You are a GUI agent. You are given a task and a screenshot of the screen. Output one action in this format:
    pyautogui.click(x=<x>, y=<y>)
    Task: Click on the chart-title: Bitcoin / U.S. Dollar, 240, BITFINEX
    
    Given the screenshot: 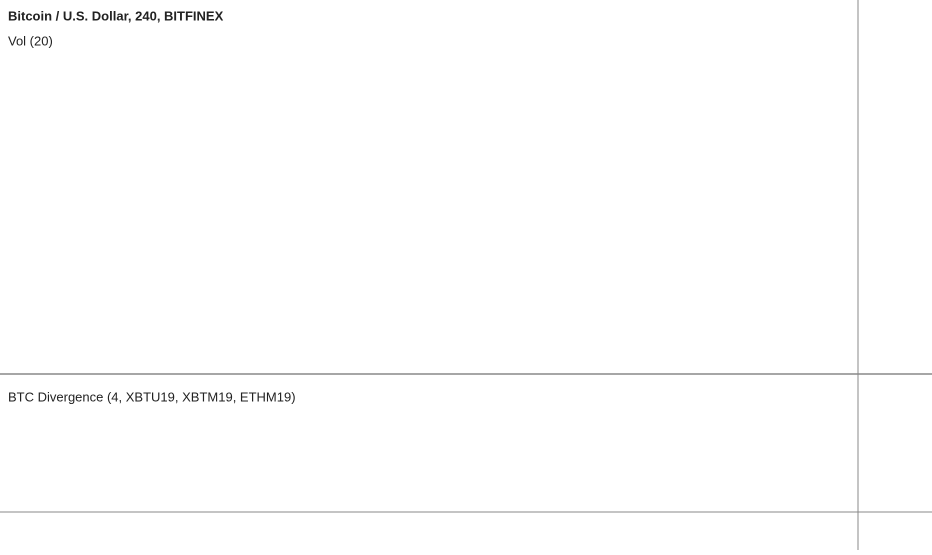 What is the action you would take?
    pyautogui.click(x=116, y=15)
    